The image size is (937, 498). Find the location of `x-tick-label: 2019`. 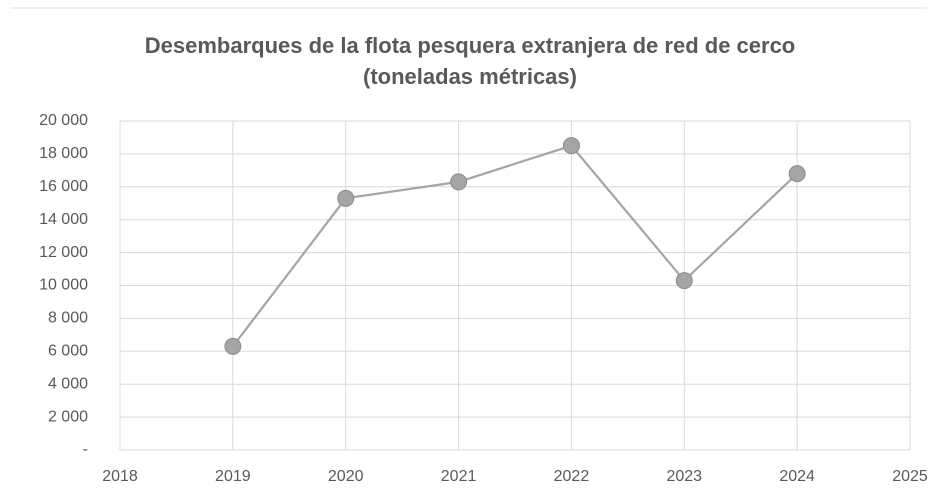

x-tick-label: 2019 is located at coordinates (233, 476).